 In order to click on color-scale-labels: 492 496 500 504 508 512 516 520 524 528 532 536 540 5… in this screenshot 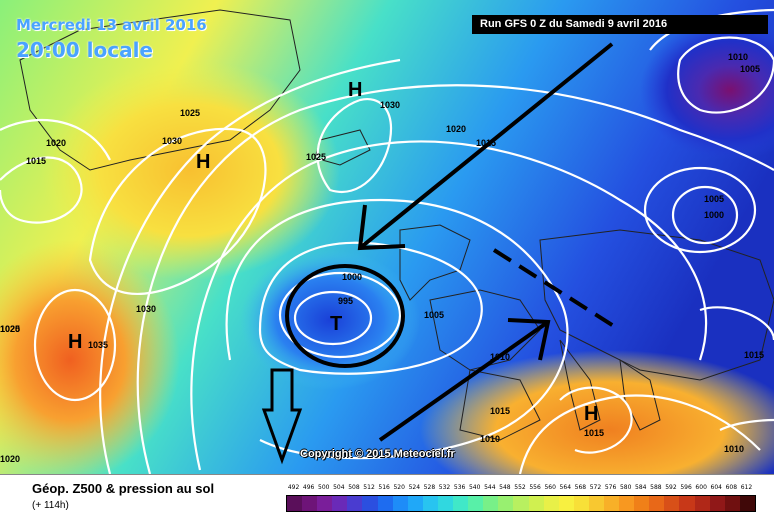, I will do `click(520, 489)`.